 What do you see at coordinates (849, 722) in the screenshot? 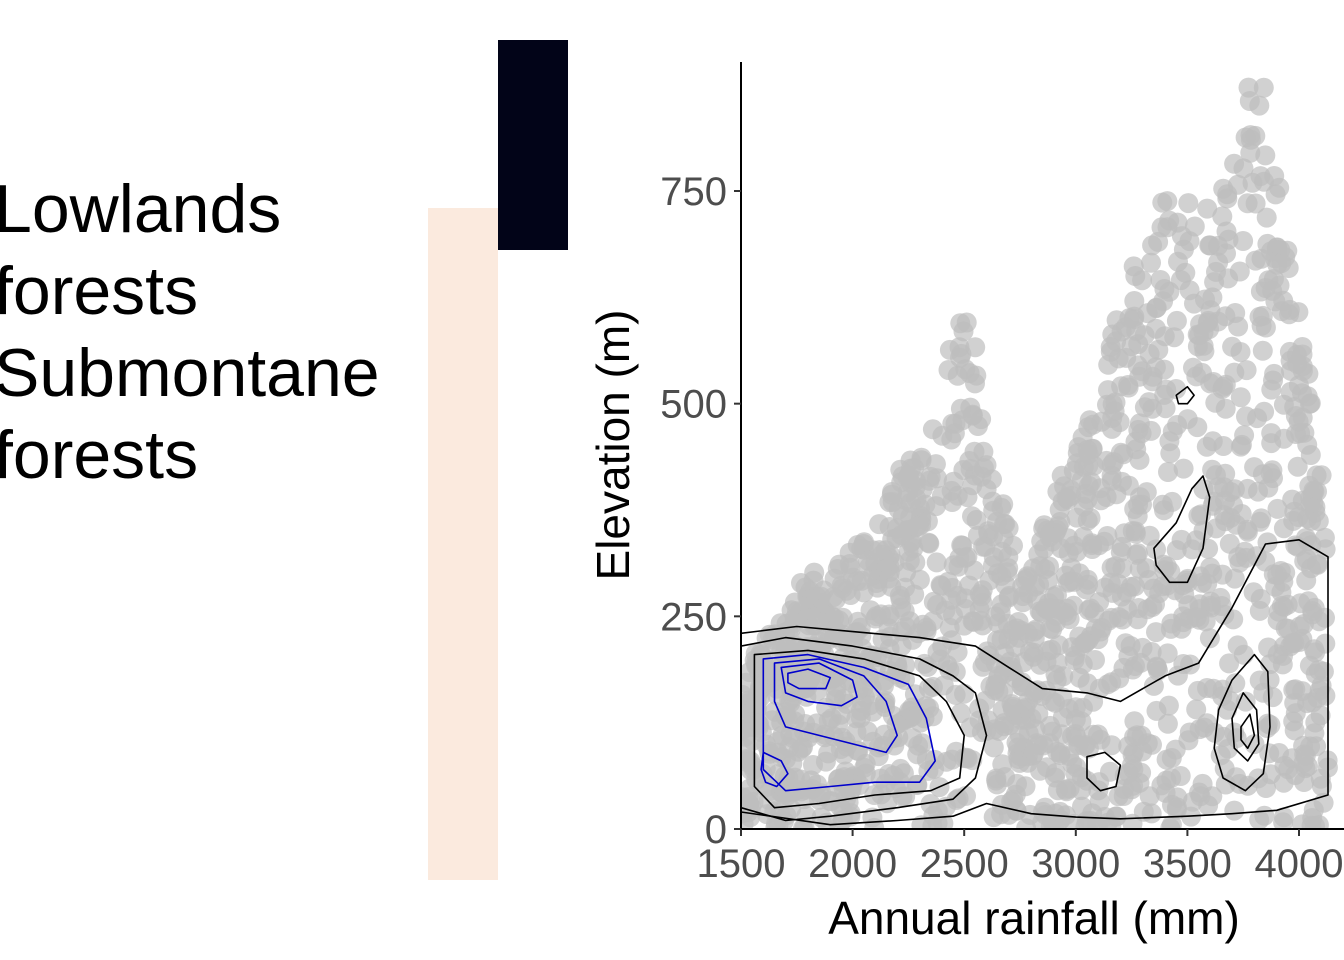
I see `density-contour` at bounding box center [849, 722].